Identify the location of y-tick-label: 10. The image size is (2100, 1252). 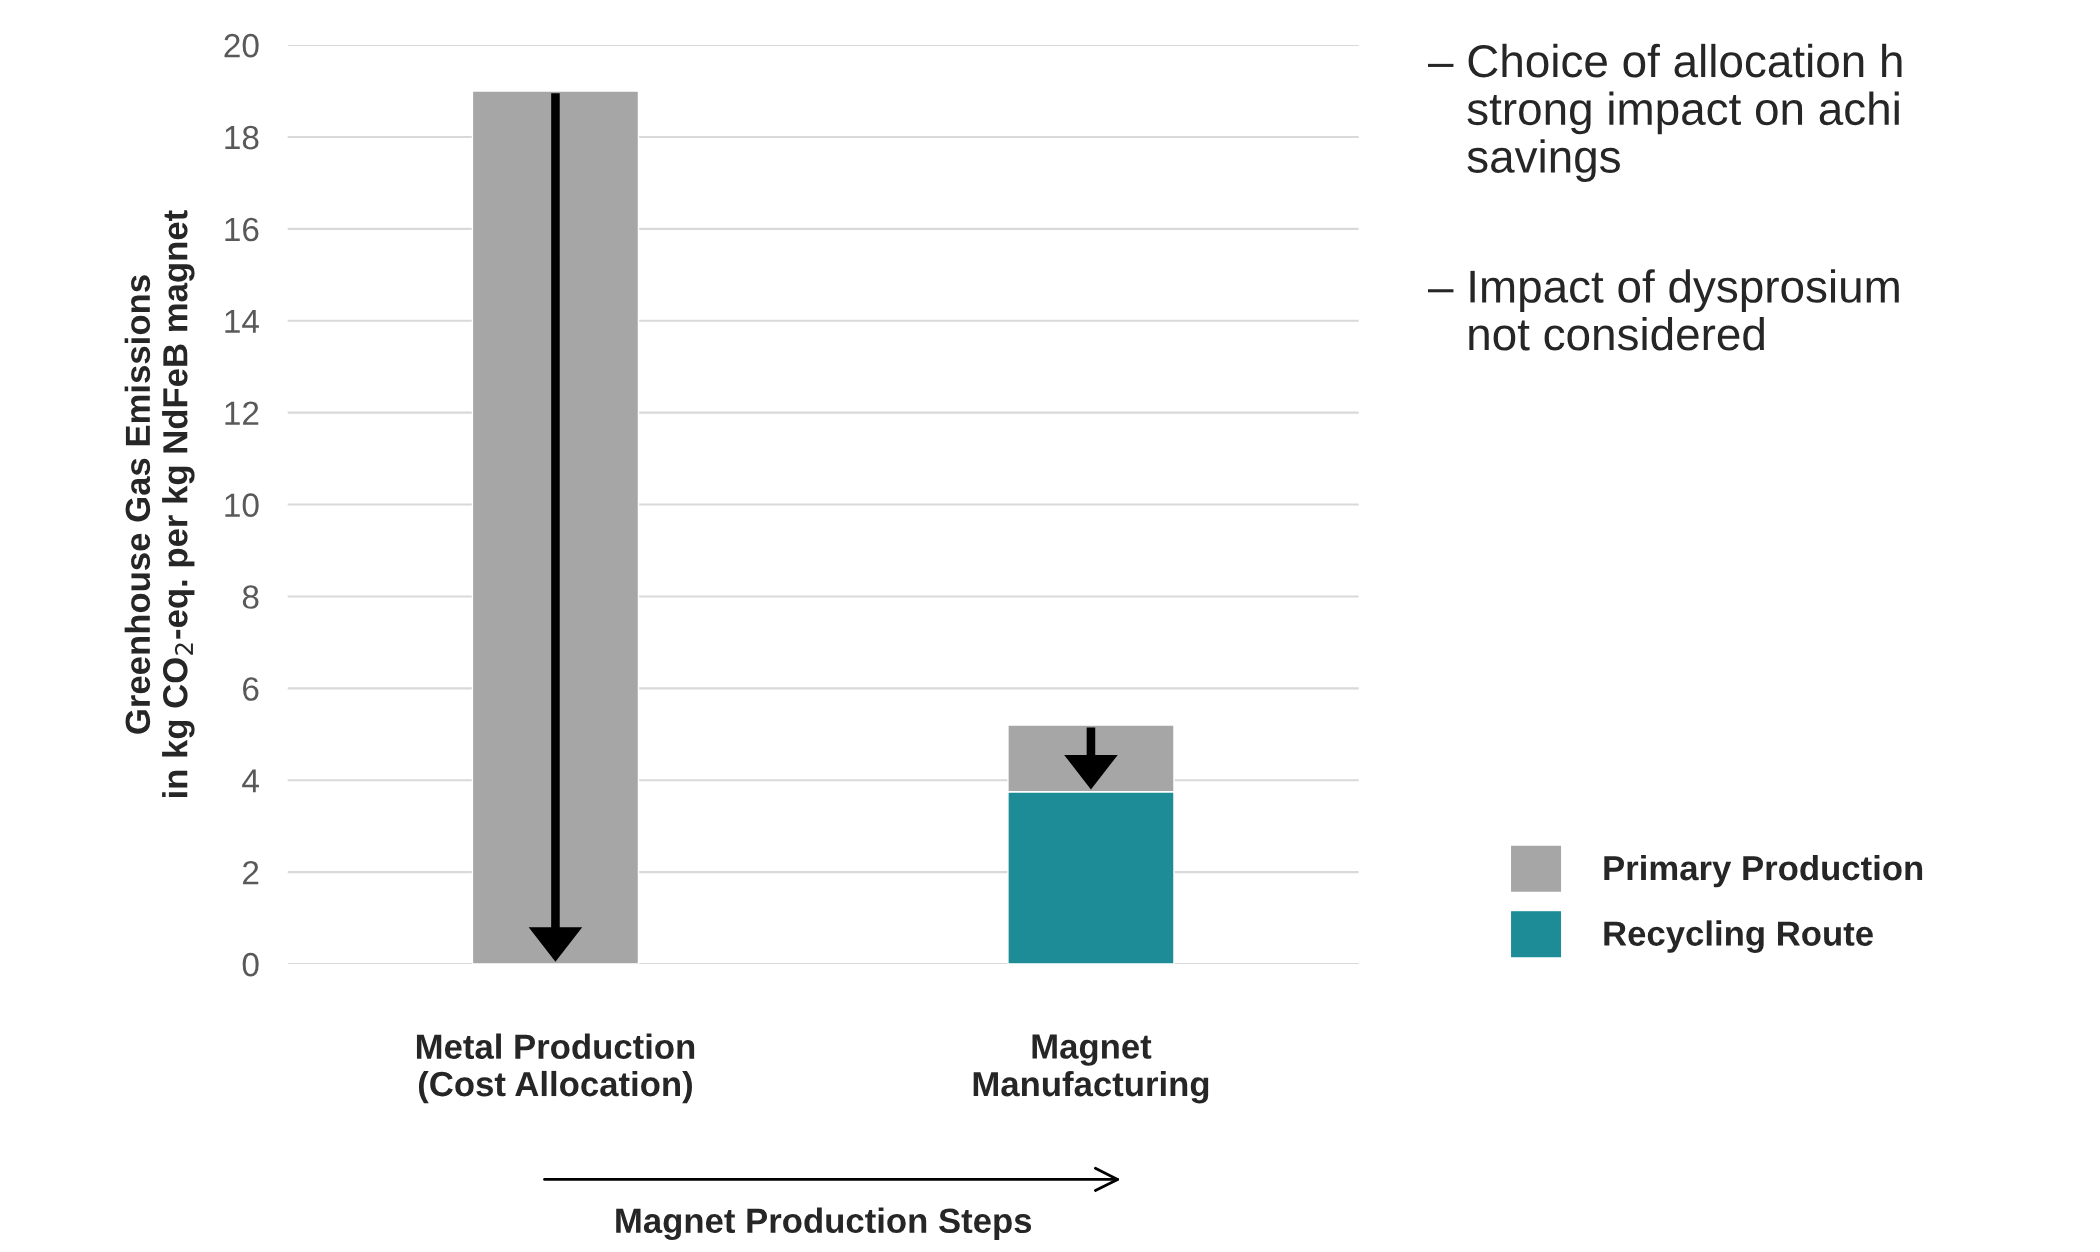
(242, 505).